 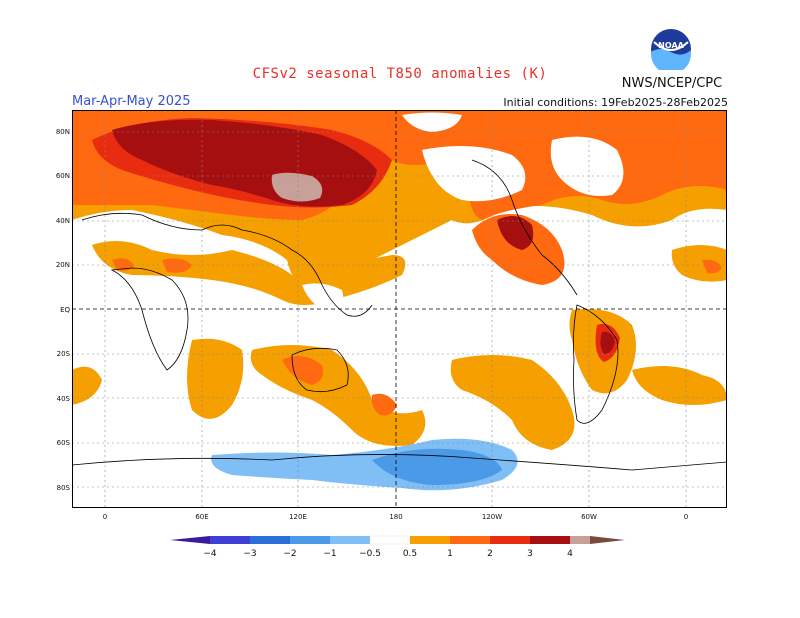 What do you see at coordinates (396, 517) in the screenshot?
I see `lon-label-180: 180` at bounding box center [396, 517].